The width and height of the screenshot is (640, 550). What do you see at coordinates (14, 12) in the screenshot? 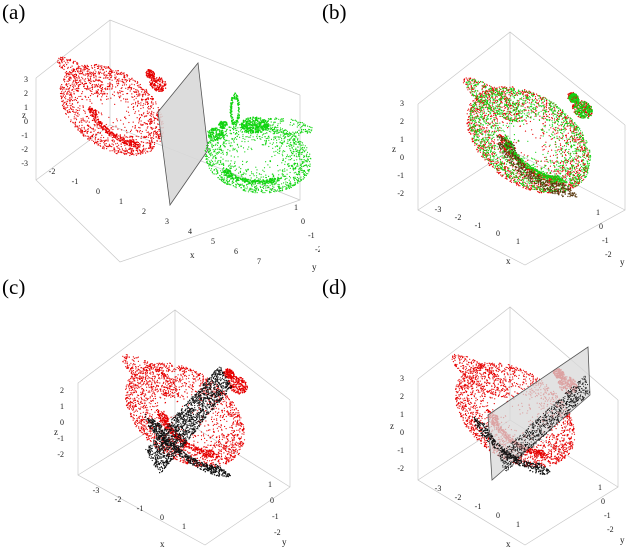
I see `panel-a-label: (a)` at bounding box center [14, 12].